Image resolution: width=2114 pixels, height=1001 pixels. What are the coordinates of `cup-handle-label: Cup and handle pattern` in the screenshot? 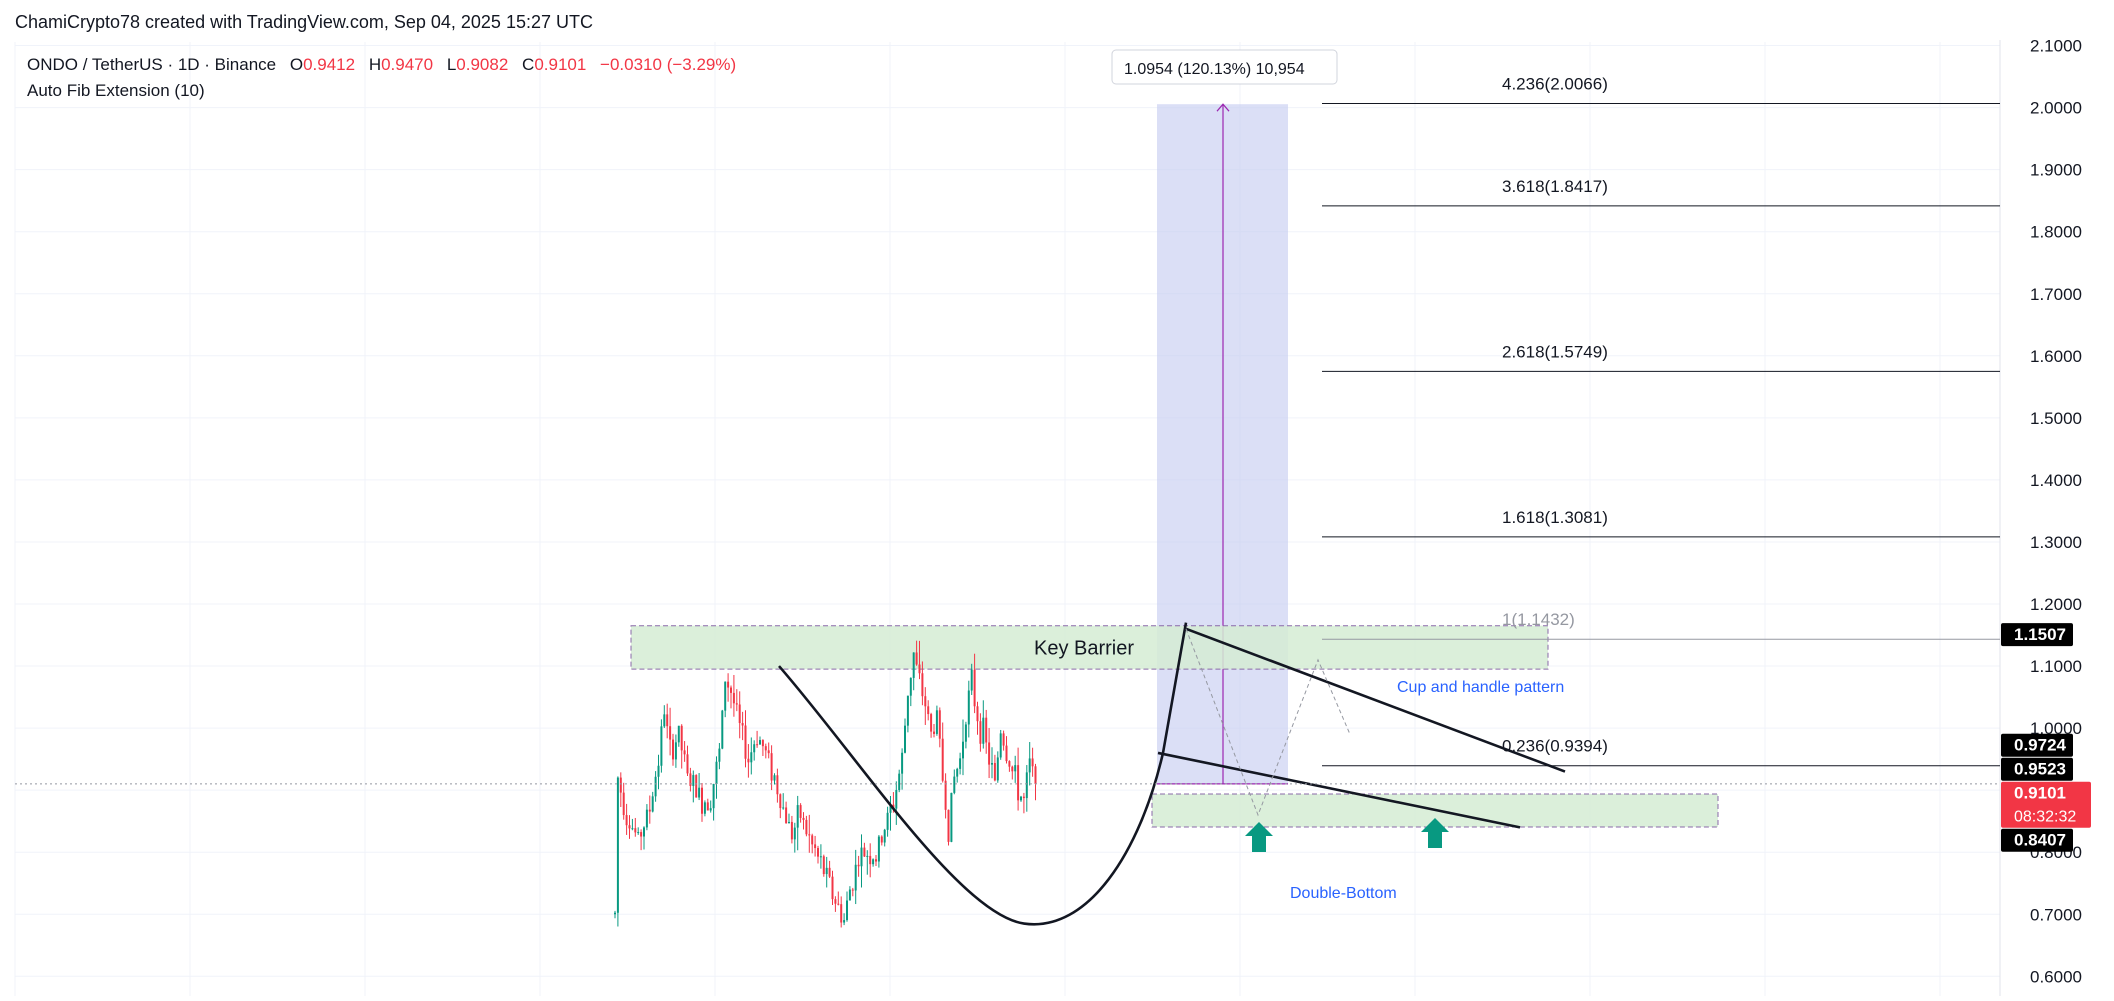 It's located at (1480, 687).